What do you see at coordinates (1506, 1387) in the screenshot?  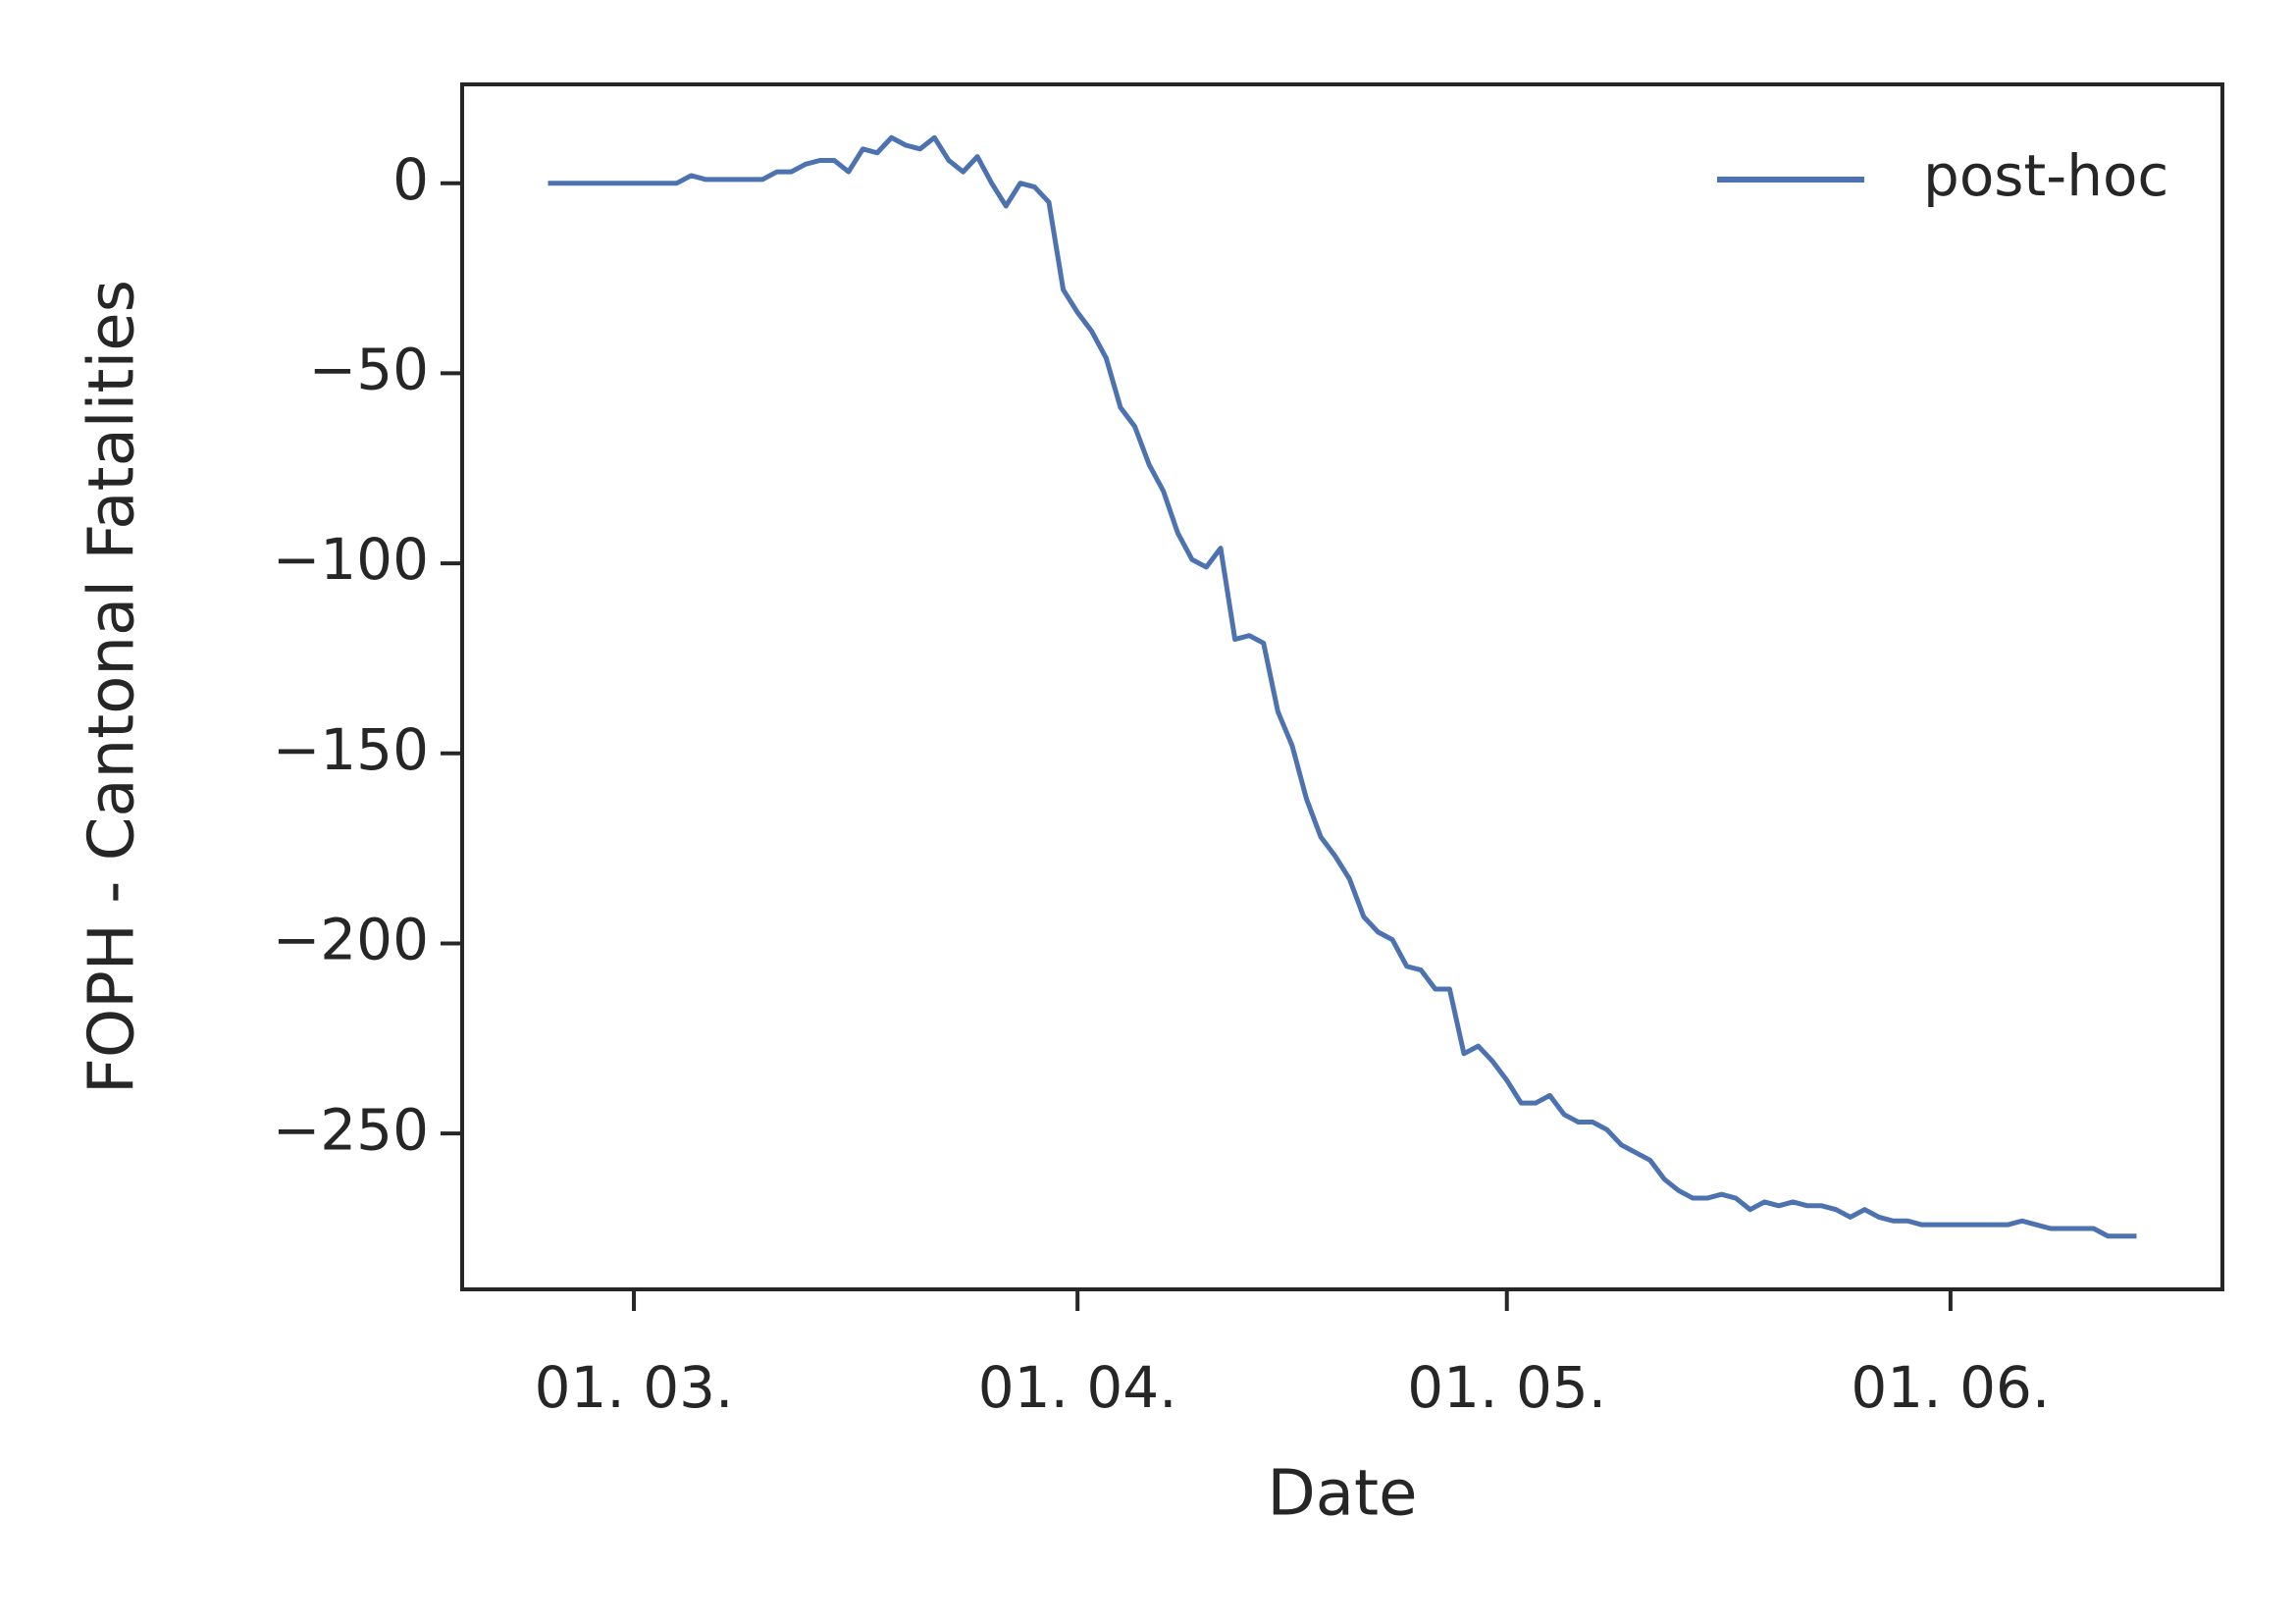 I see `x-tick-label: 01. 05.` at bounding box center [1506, 1387].